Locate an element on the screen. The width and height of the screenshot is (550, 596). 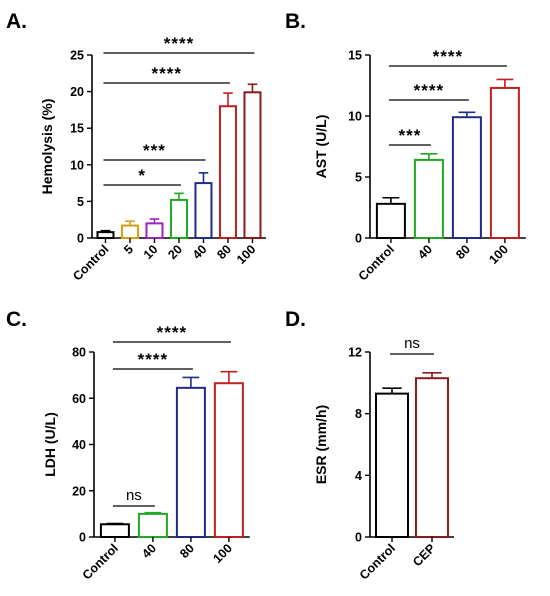
panel-label: C. is located at coordinates (16, 319).